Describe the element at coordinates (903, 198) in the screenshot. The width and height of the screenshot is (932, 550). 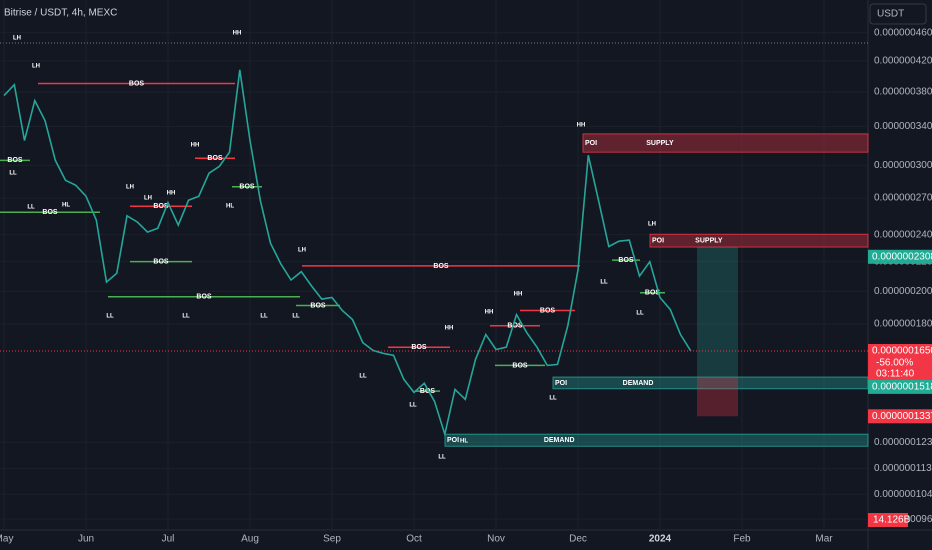
I see `y-tick-label: 0.0000002700` at that location.